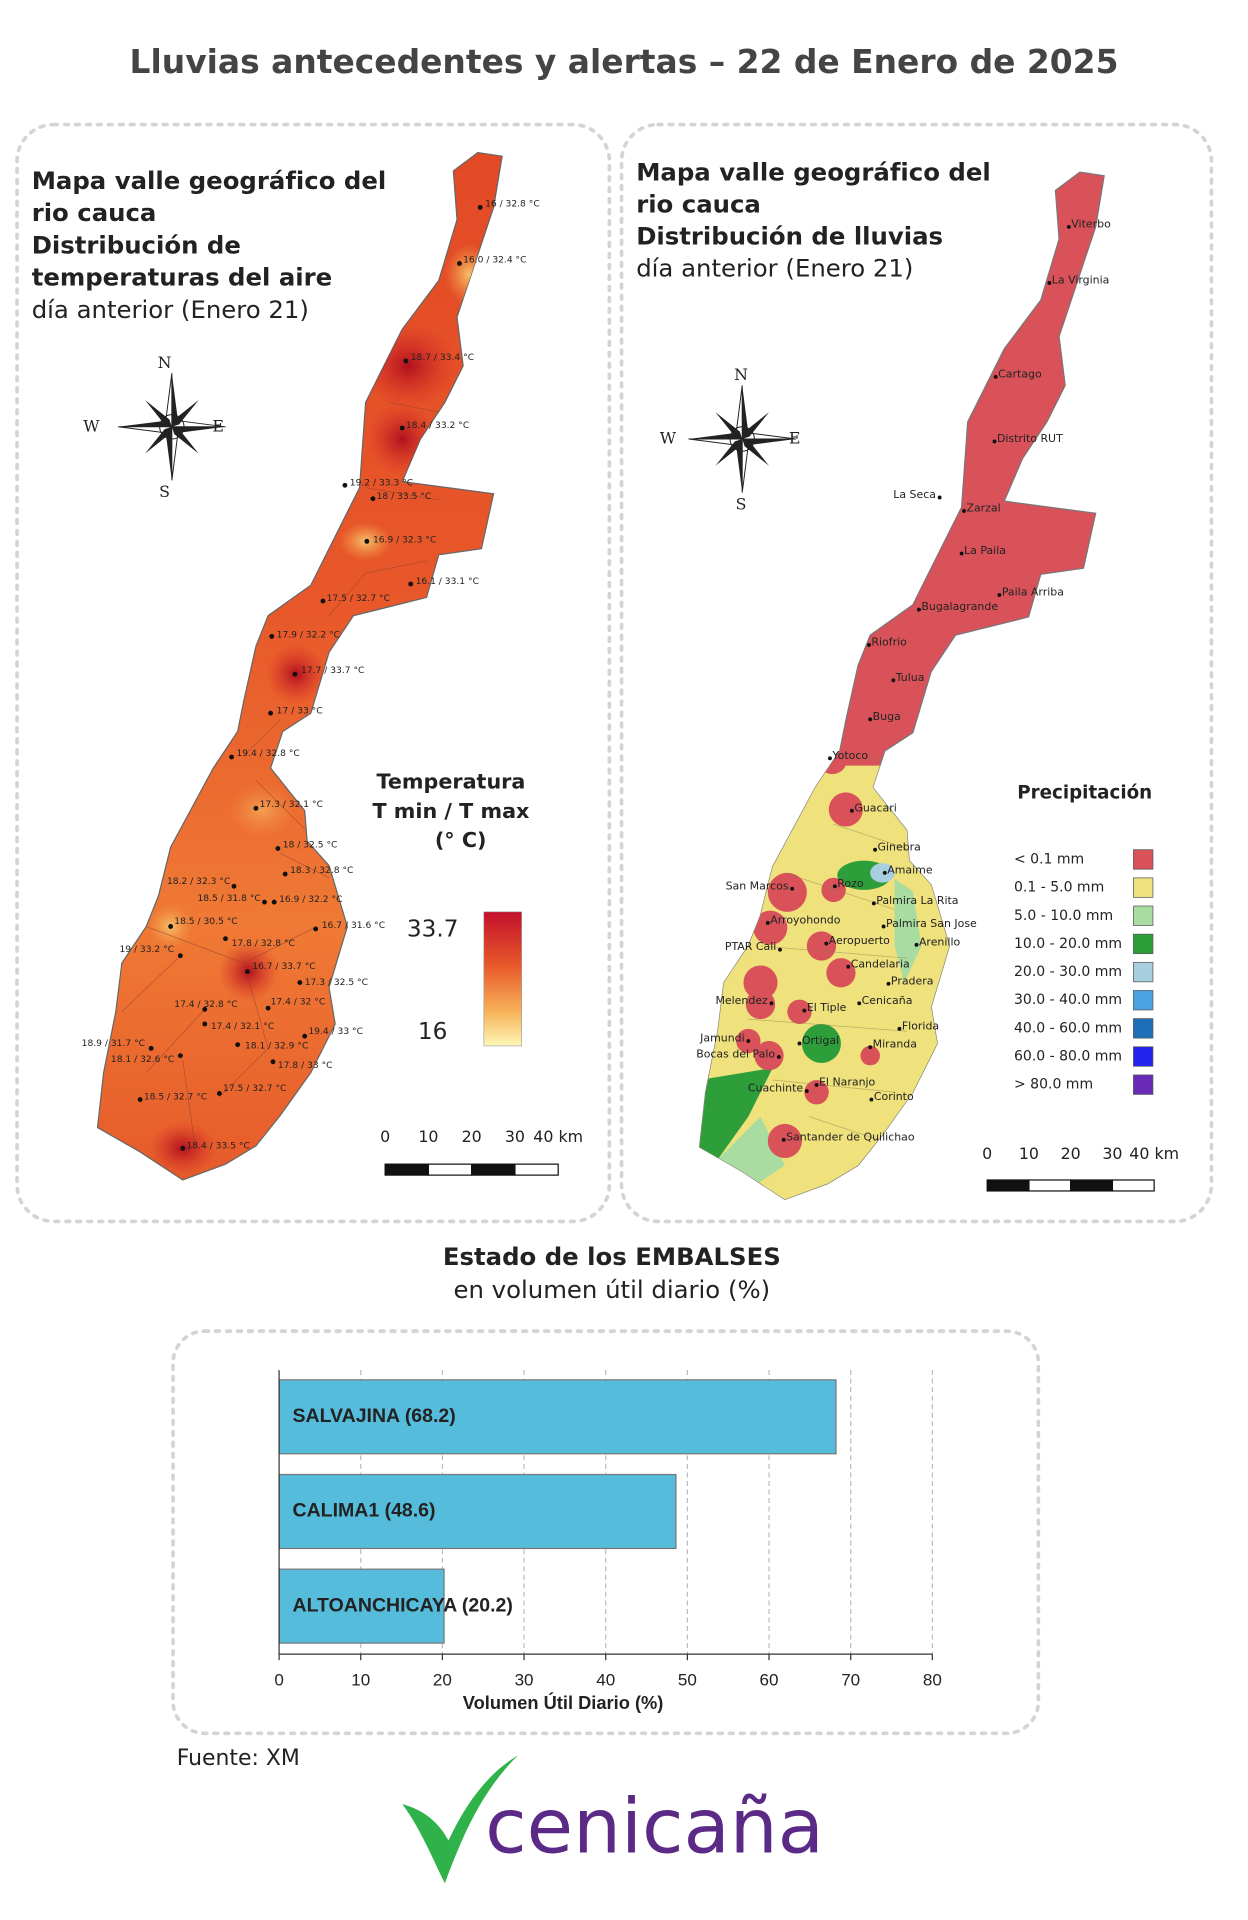 This screenshot has height=1920, width=1248. What do you see at coordinates (880, 963) in the screenshot?
I see `station-label: Candelaria` at bounding box center [880, 963].